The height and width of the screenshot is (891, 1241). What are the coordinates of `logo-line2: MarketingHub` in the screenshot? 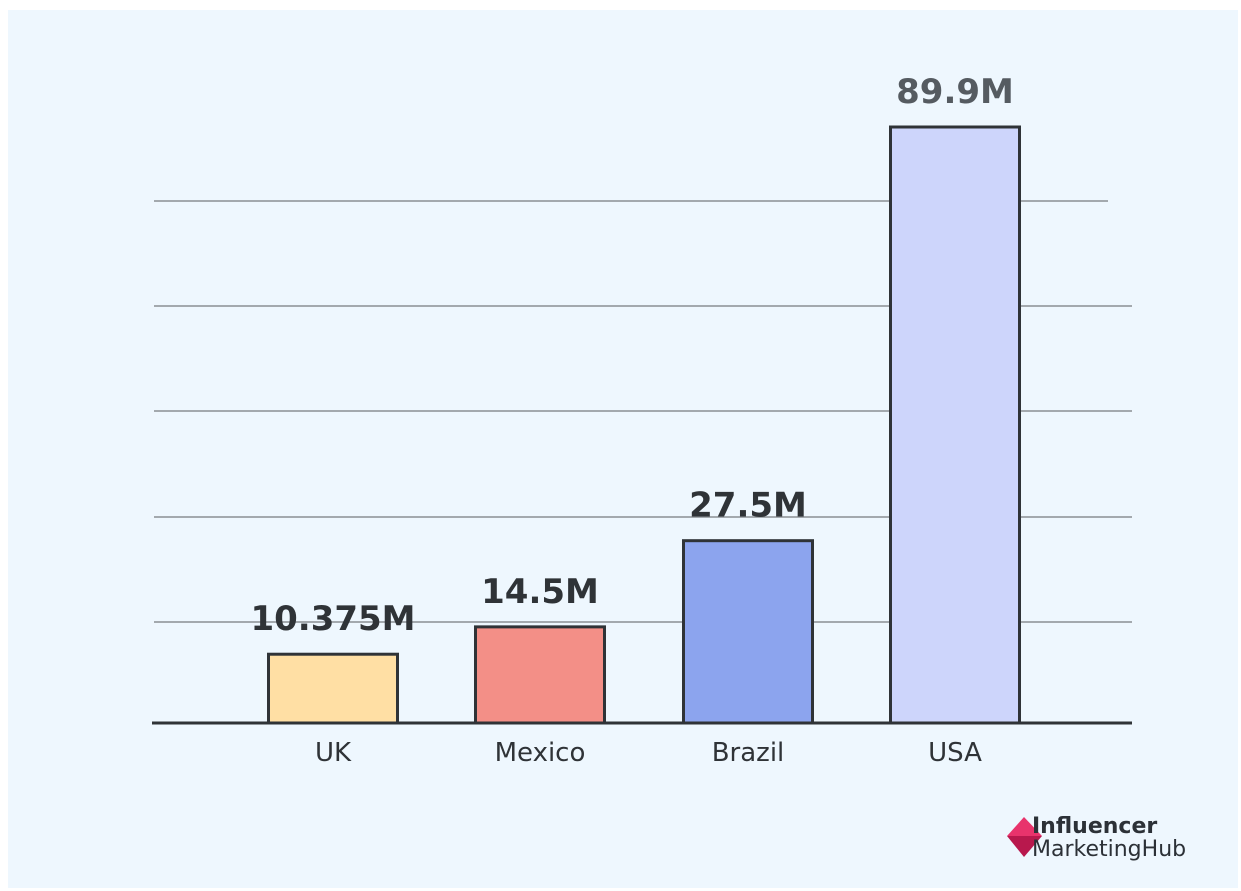 It's located at (1109, 849).